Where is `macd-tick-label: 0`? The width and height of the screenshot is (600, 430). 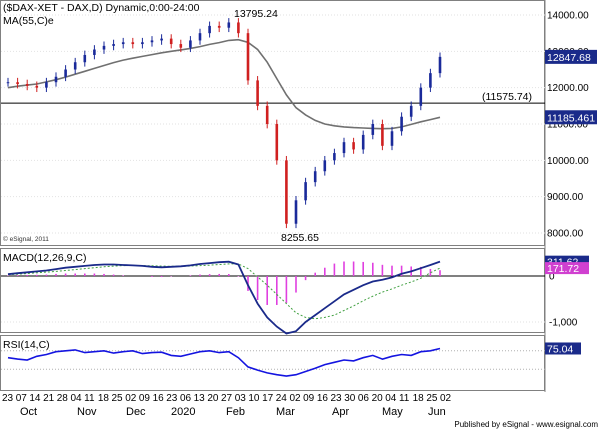 macd-tick-label: 0 is located at coordinates (552, 277).